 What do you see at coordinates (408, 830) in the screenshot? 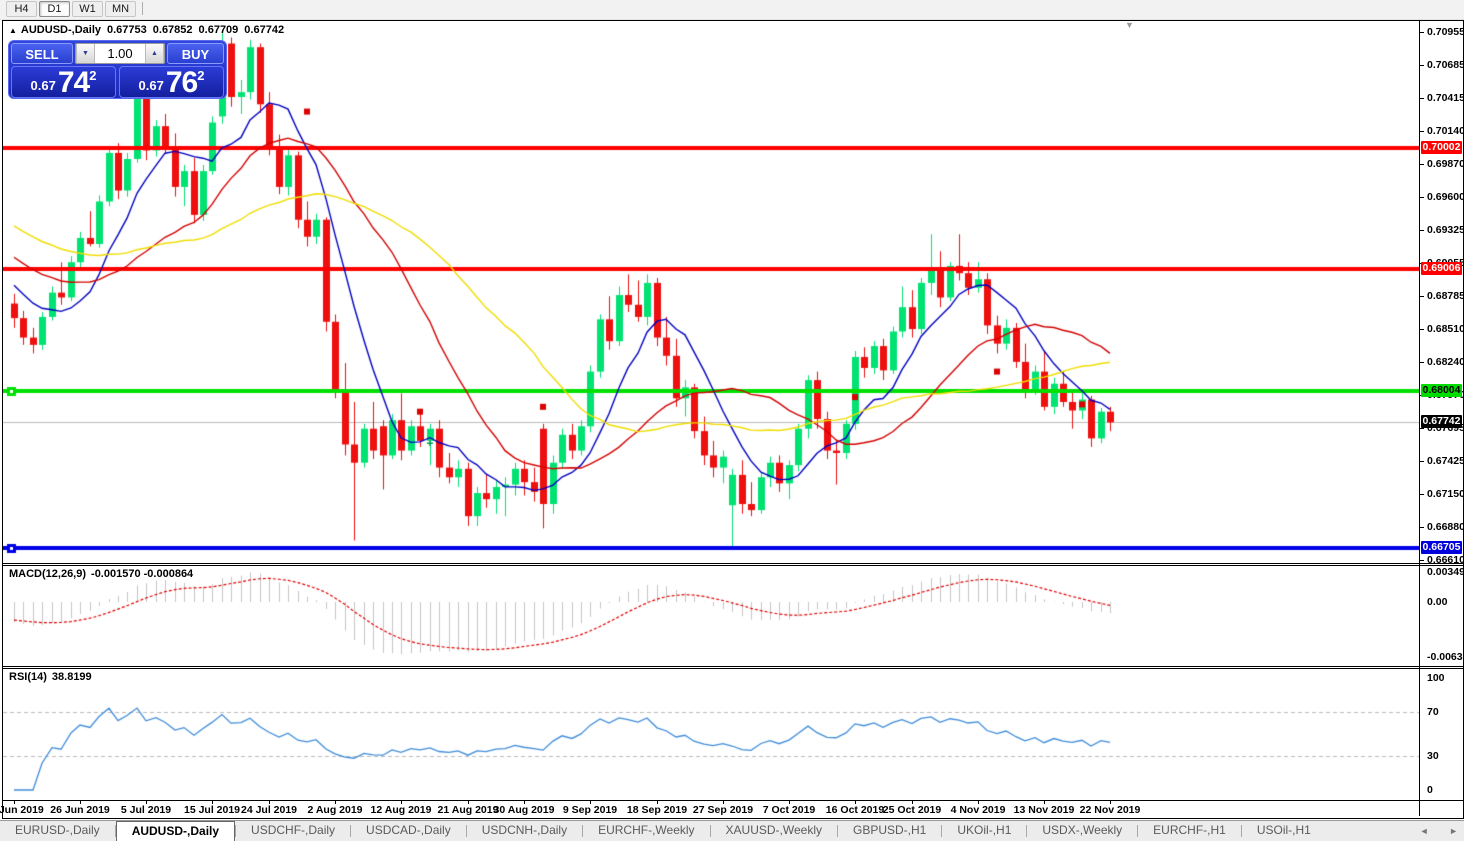
I see `chart-tab-usdcad-daily: USDCAD-,Daily` at bounding box center [408, 830].